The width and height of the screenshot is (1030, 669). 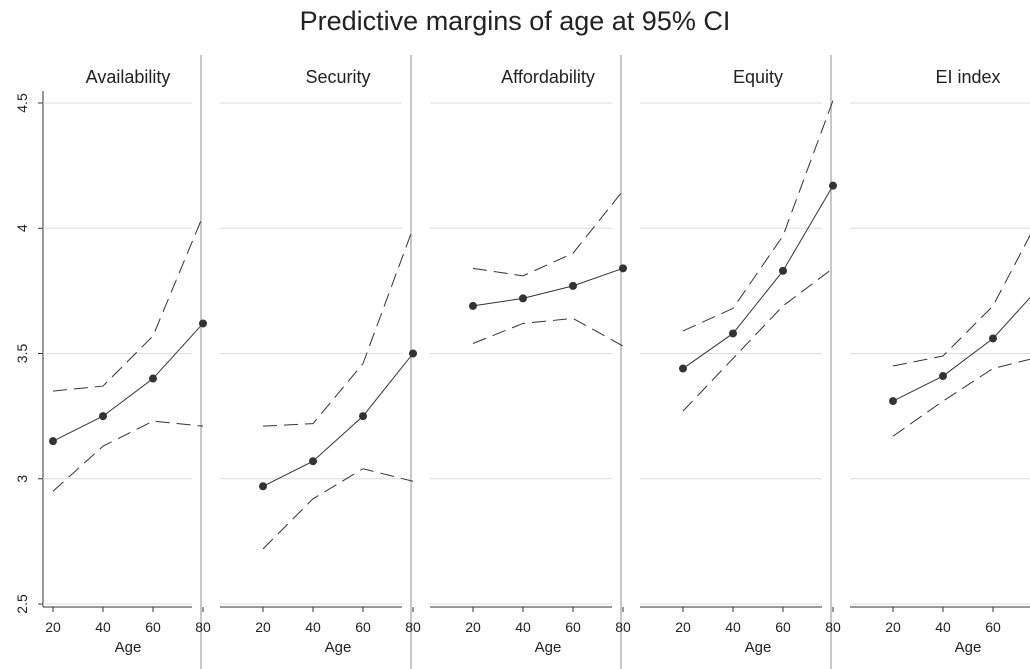 I want to click on panel-title-4: EI index, so click(x=967, y=77).